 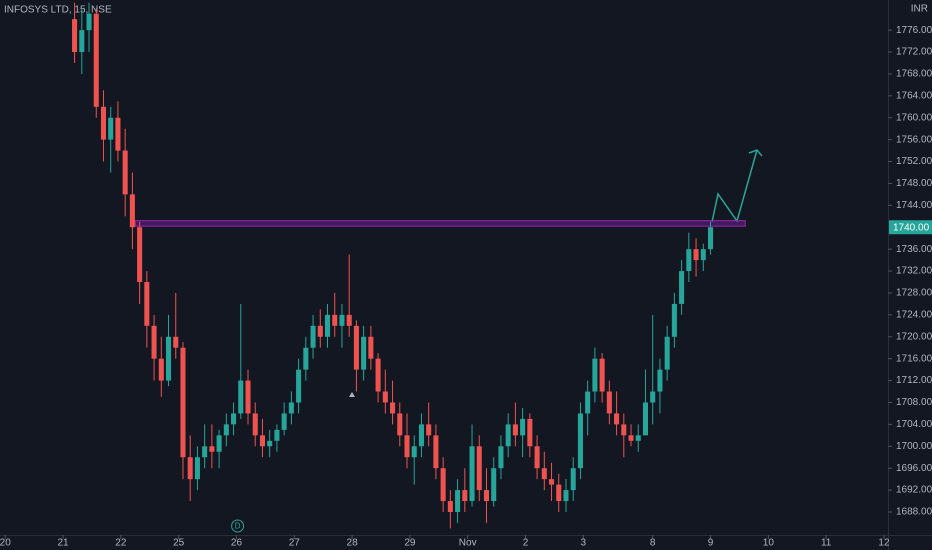 I want to click on price-zone, so click(x=440, y=223).